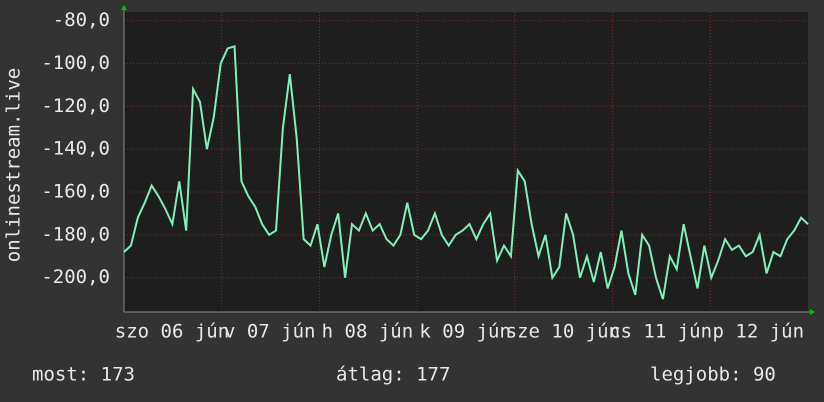  I want to click on footer-average: átlag: 177, so click(393, 375).